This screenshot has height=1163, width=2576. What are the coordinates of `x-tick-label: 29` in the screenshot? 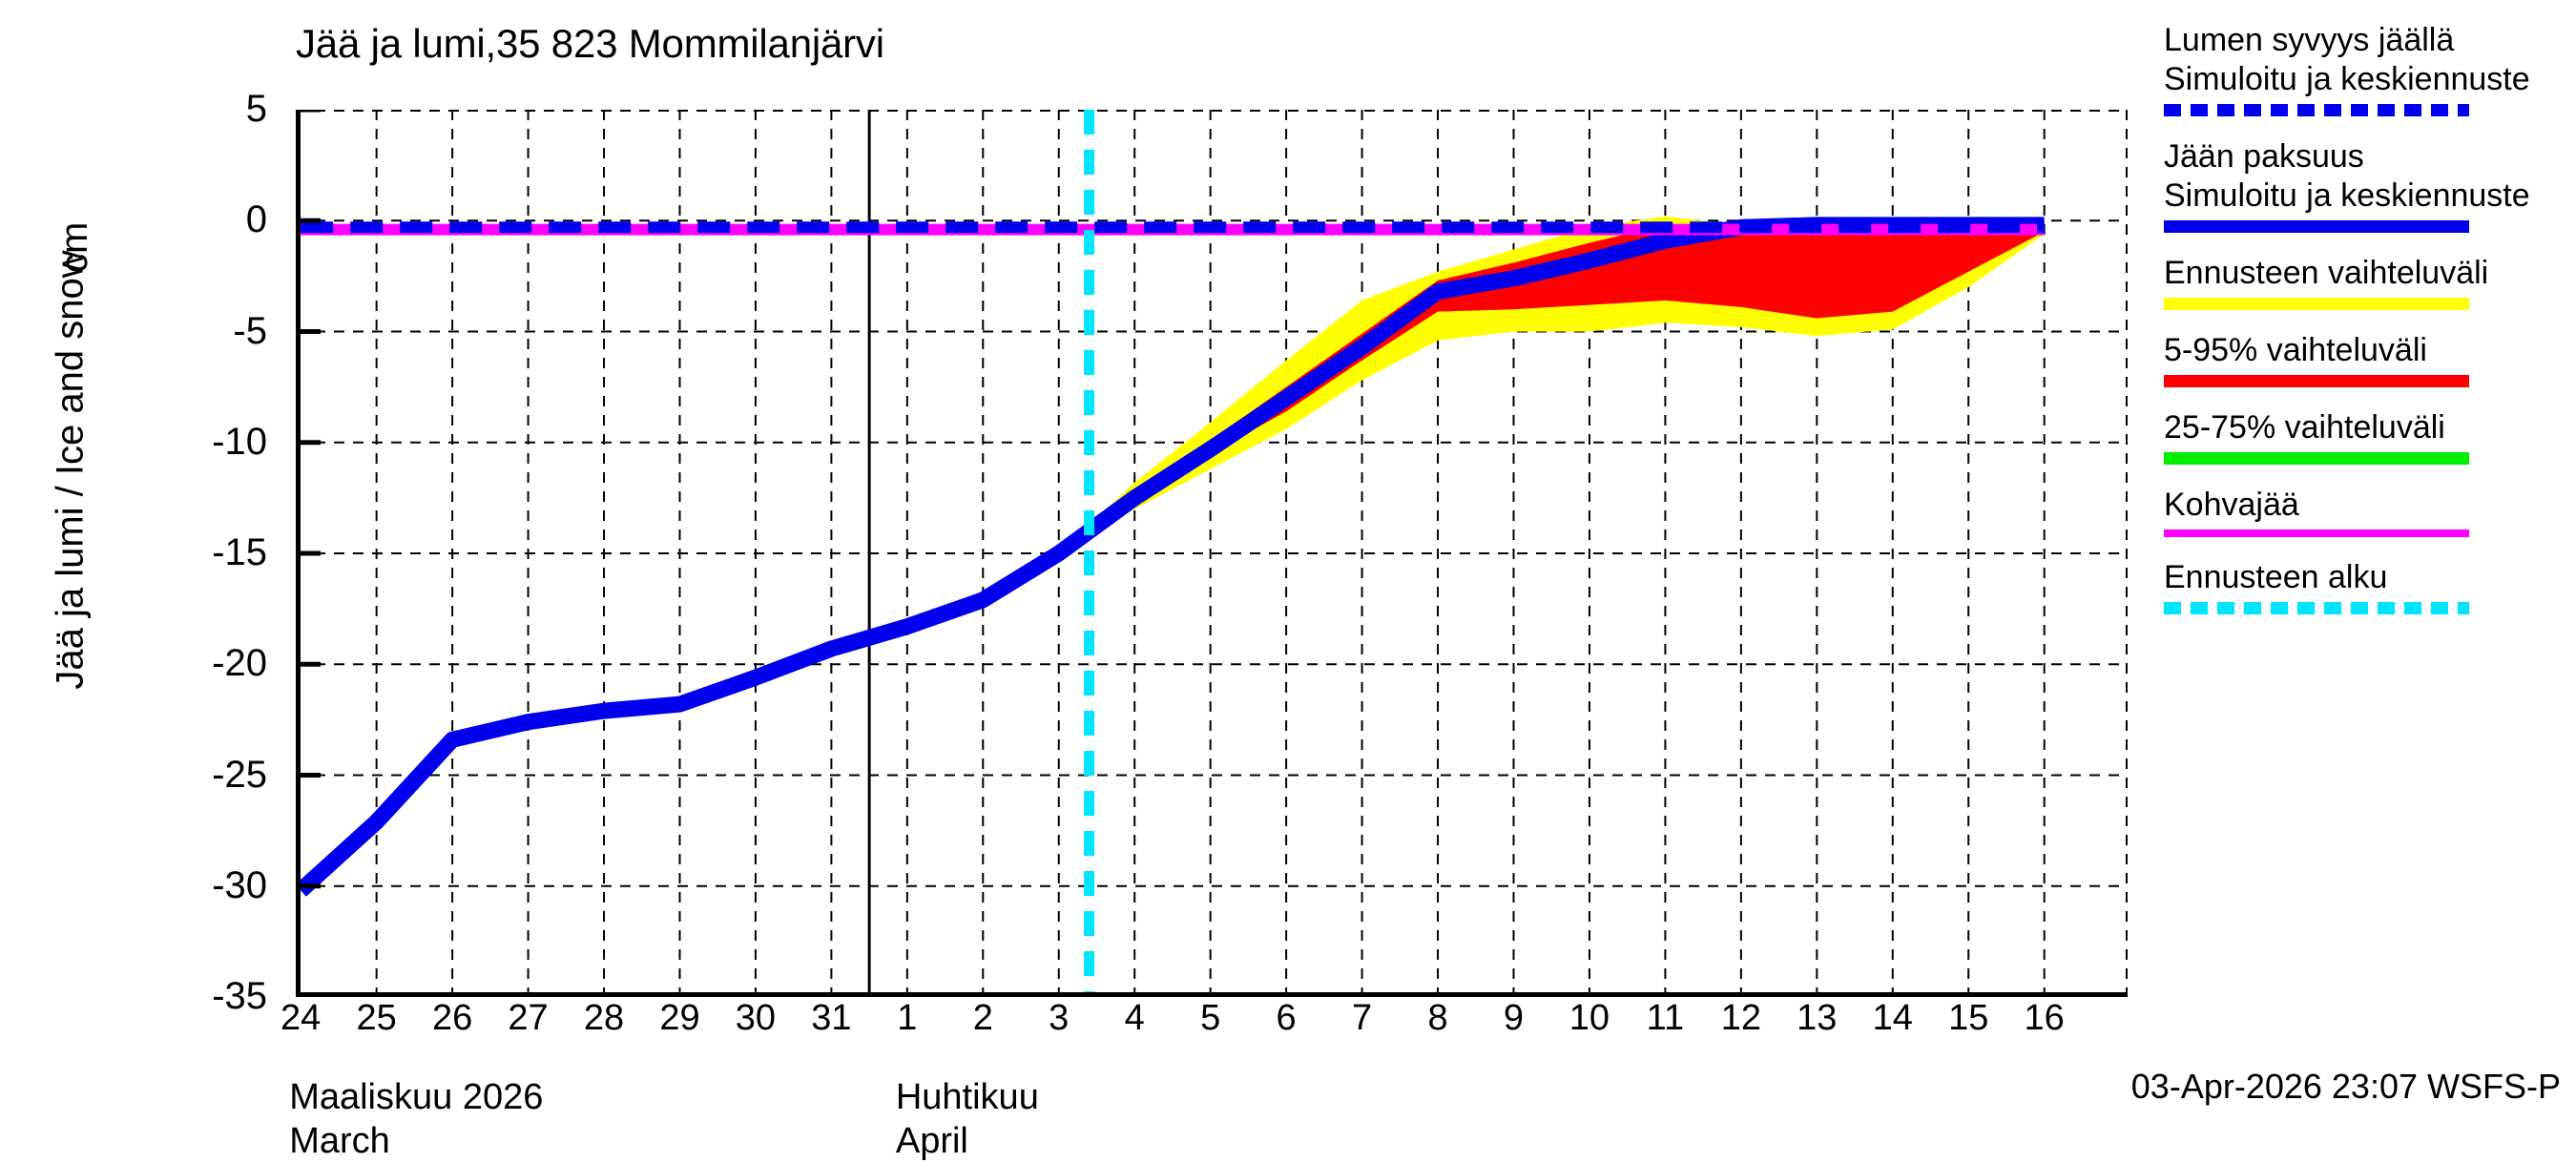 It's located at (679, 1018).